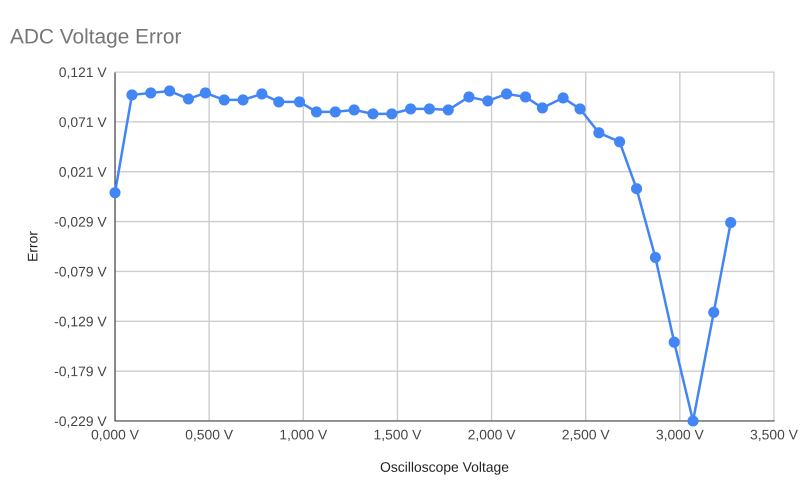 This screenshot has width=806, height=499. Describe the element at coordinates (680, 436) in the screenshot. I see `x-tick-label: 3,000 V` at that location.